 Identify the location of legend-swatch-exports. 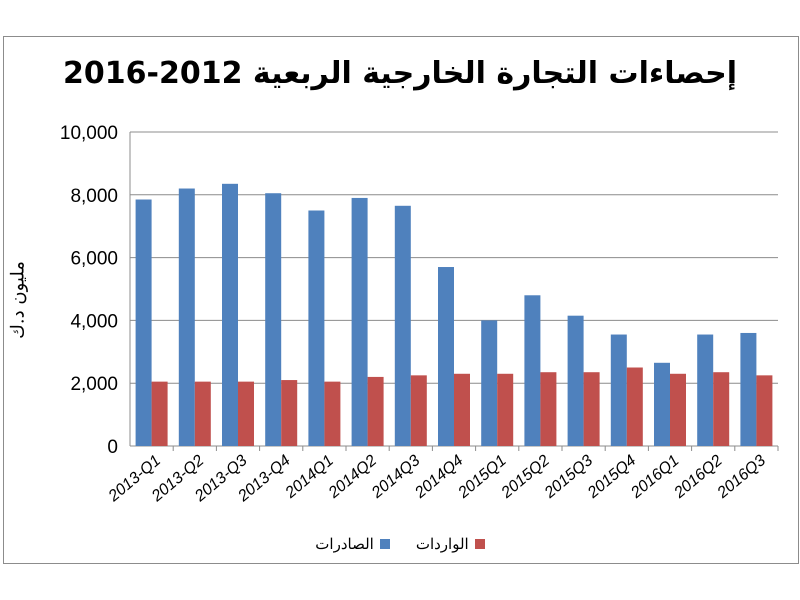
(384, 544).